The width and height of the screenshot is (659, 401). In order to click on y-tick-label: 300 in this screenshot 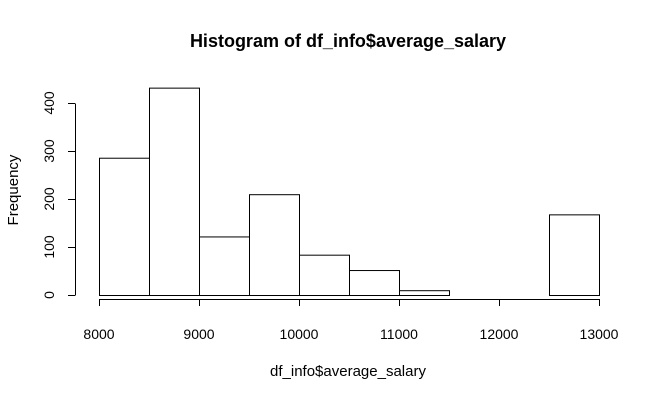, I will do `click(49, 151)`.